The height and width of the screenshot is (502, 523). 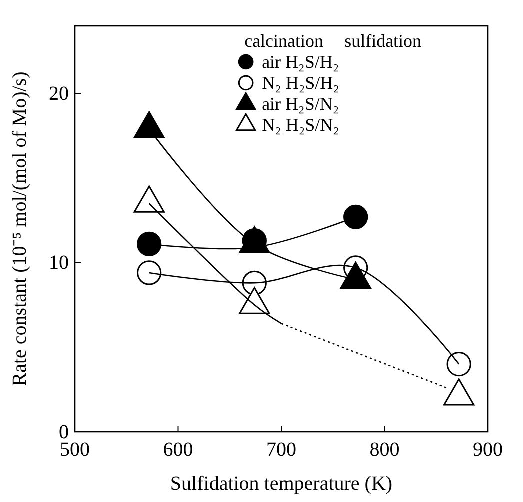 What do you see at coordinates (301, 104) in the screenshot?
I see `legend-label: air H₂S/N₂` at bounding box center [301, 104].